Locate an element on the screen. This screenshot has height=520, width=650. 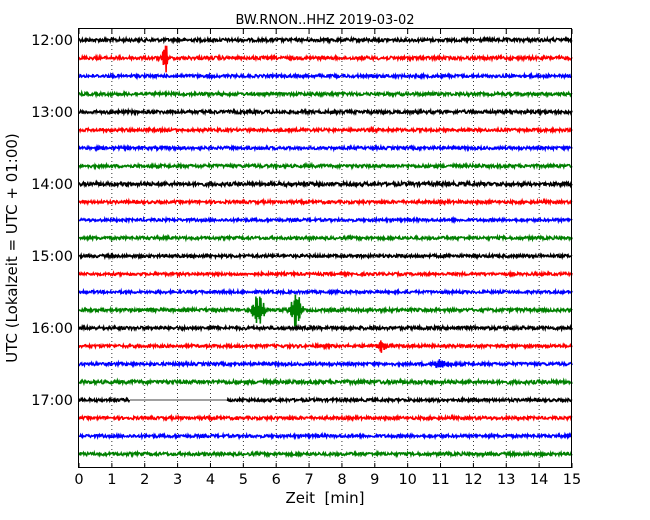
y-tick-label: 17:00 is located at coordinates (52, 401).